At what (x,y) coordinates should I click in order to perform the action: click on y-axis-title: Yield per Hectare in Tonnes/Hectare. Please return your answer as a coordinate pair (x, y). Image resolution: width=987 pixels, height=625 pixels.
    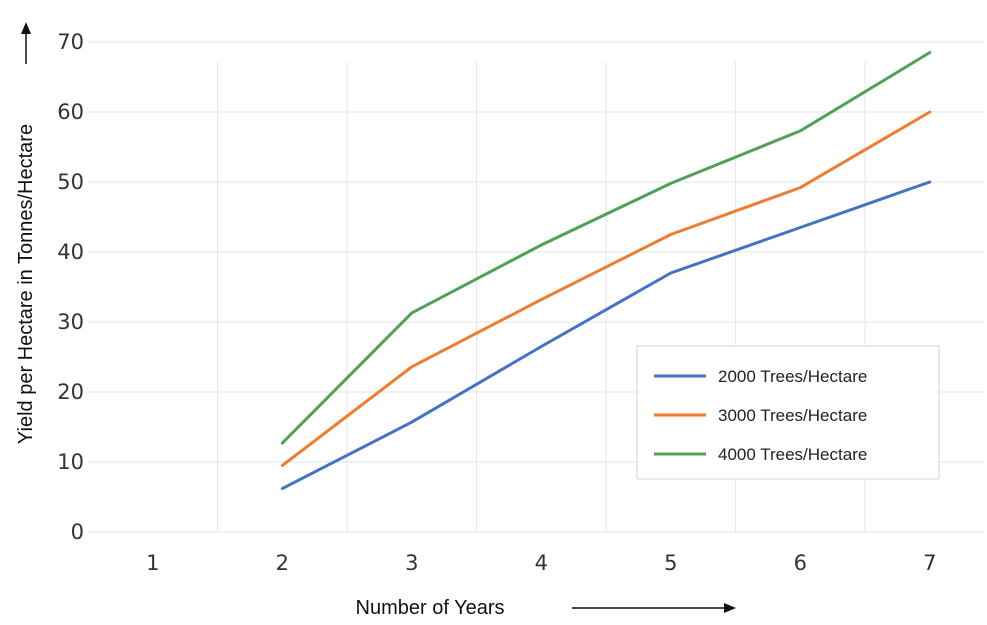
    Looking at the image, I should click on (26, 284).